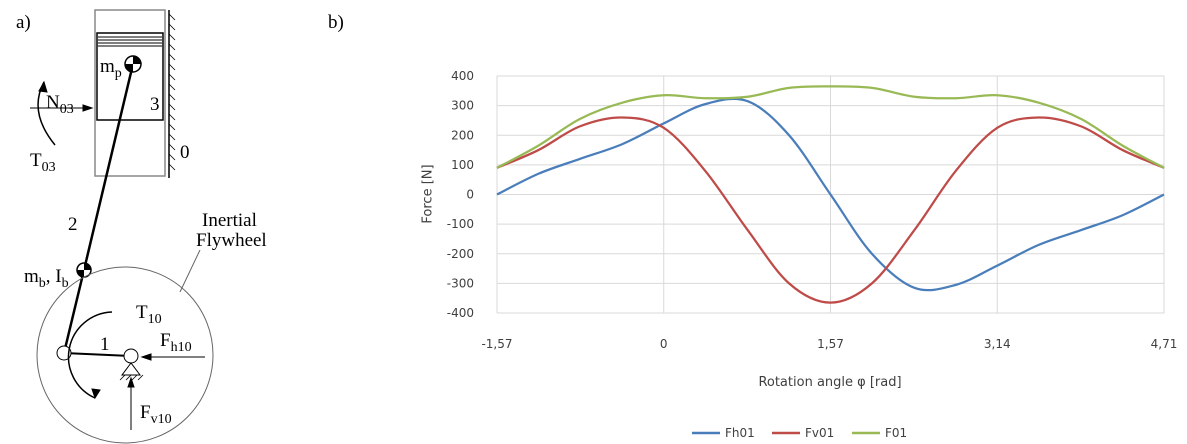 This screenshot has width=1187, height=444. I want to click on leader-line, so click(190, 271).